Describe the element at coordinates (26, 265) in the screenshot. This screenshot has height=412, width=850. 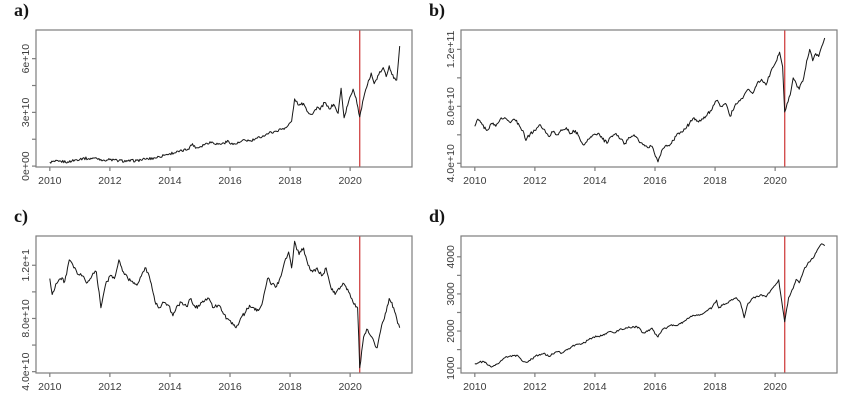
I see `y-tick-label: 1.2e+1` at that location.